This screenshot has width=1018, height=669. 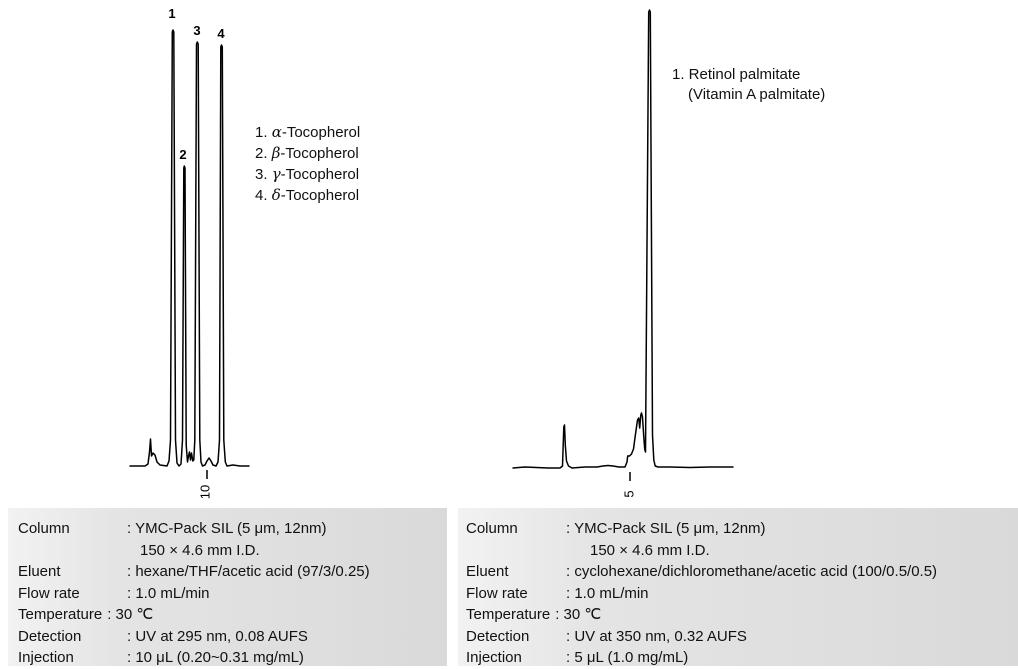 I want to click on peak-number-label: 4, so click(x=221, y=33).